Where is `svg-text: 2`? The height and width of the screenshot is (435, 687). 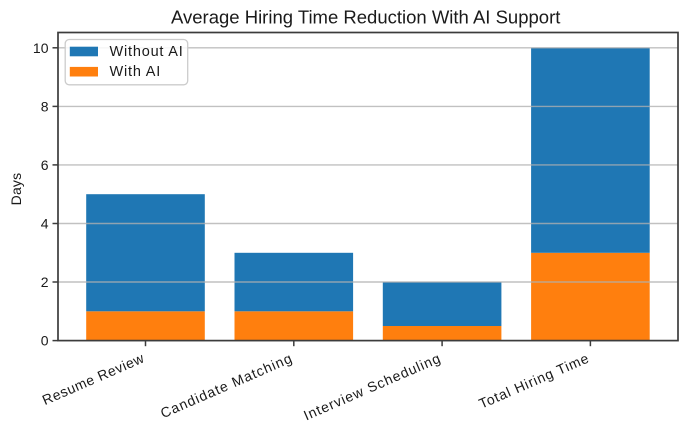
svg-text: 2 is located at coordinates (45, 282).